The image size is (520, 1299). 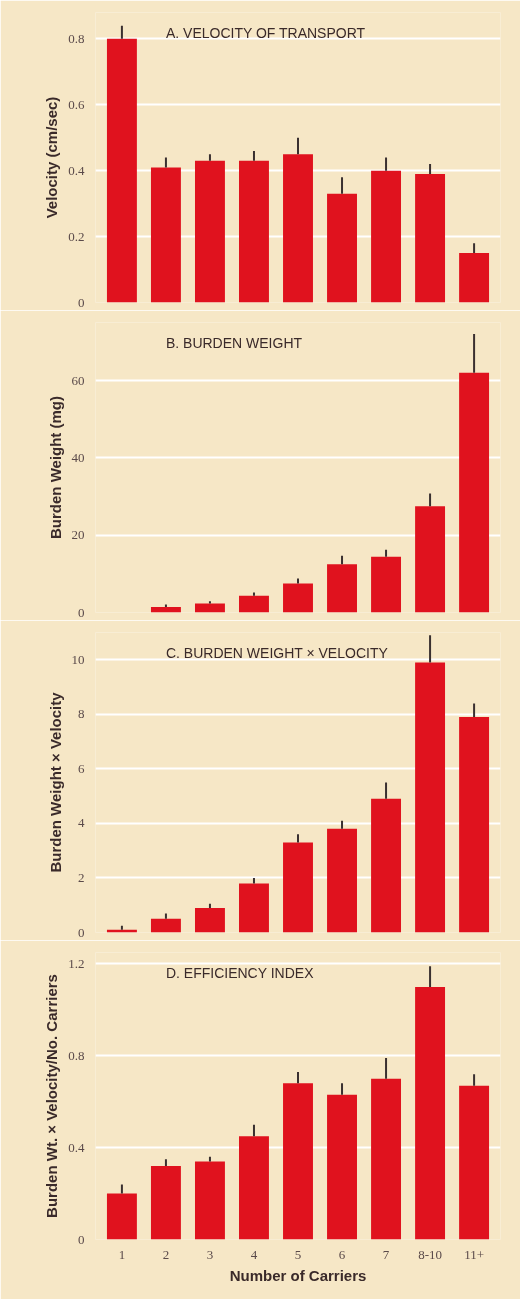 I want to click on x-tick-label: 6, so click(x=342, y=1254).